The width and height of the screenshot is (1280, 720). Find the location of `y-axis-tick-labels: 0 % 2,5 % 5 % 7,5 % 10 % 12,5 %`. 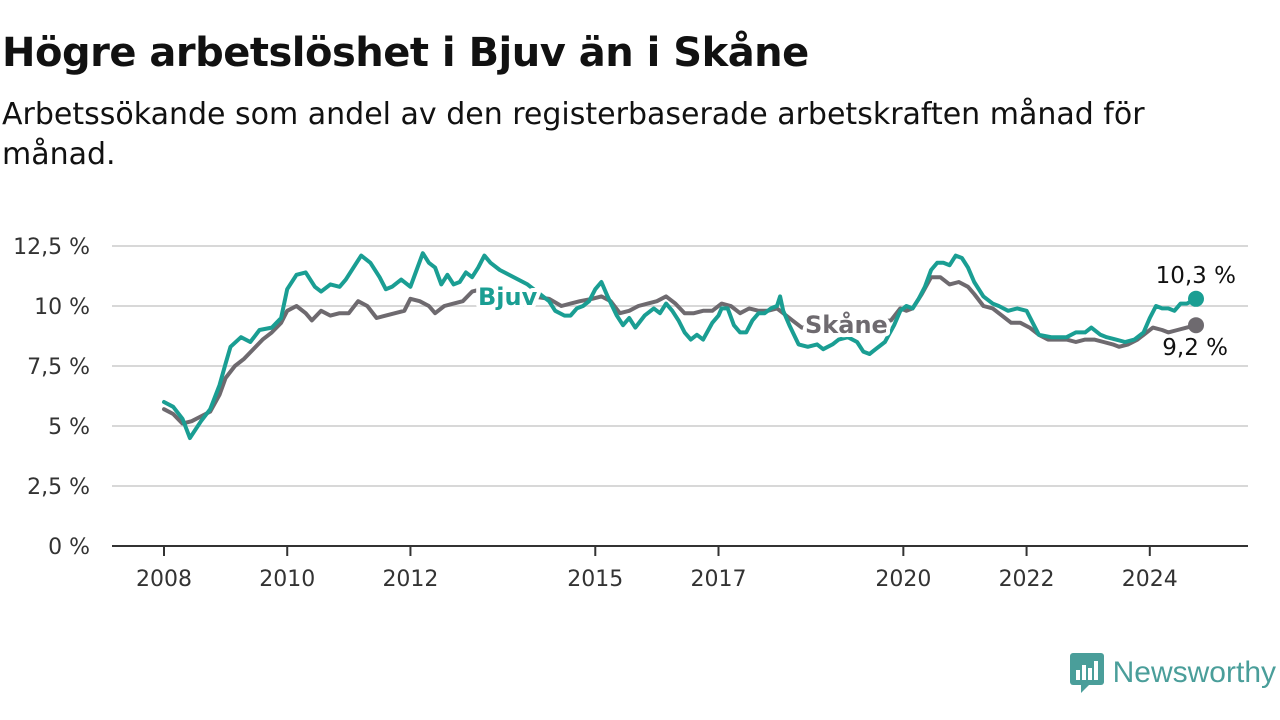

y-axis-tick-labels: 0 % 2,5 % 5 % 7,5 % 10 % 12,5 % is located at coordinates (51, 397).